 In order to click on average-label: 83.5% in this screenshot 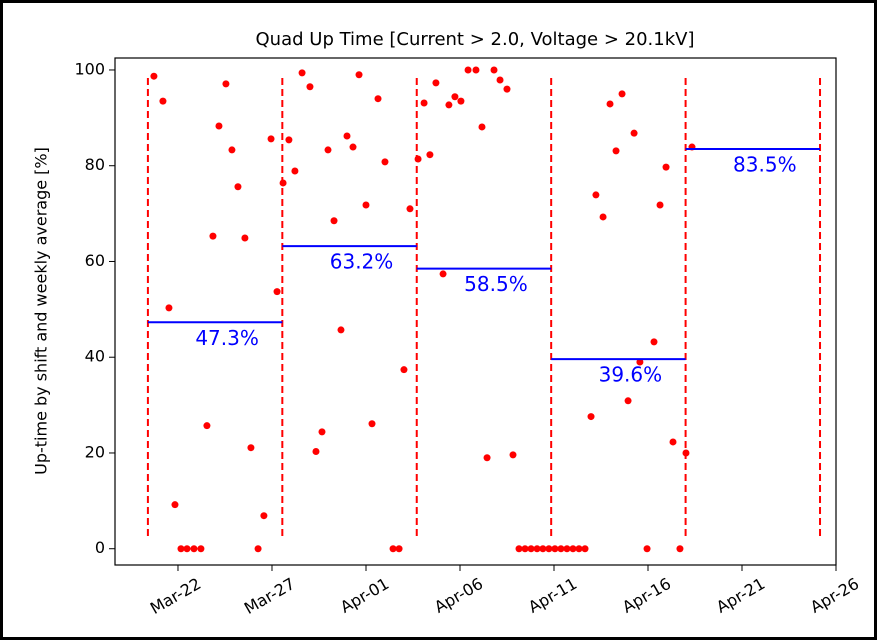, I will do `click(765, 164)`.